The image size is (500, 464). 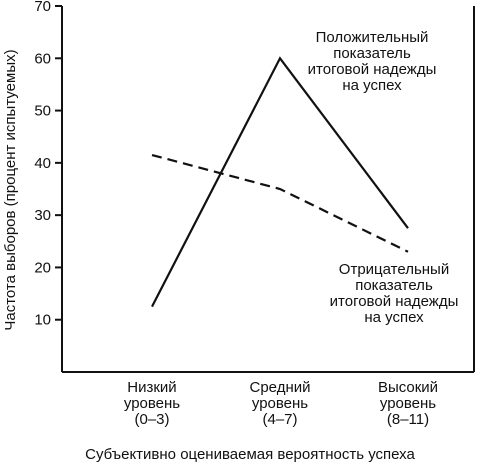 What do you see at coordinates (394, 269) in the screenshot?
I see `series-annotation-line: Отрицательный` at bounding box center [394, 269].